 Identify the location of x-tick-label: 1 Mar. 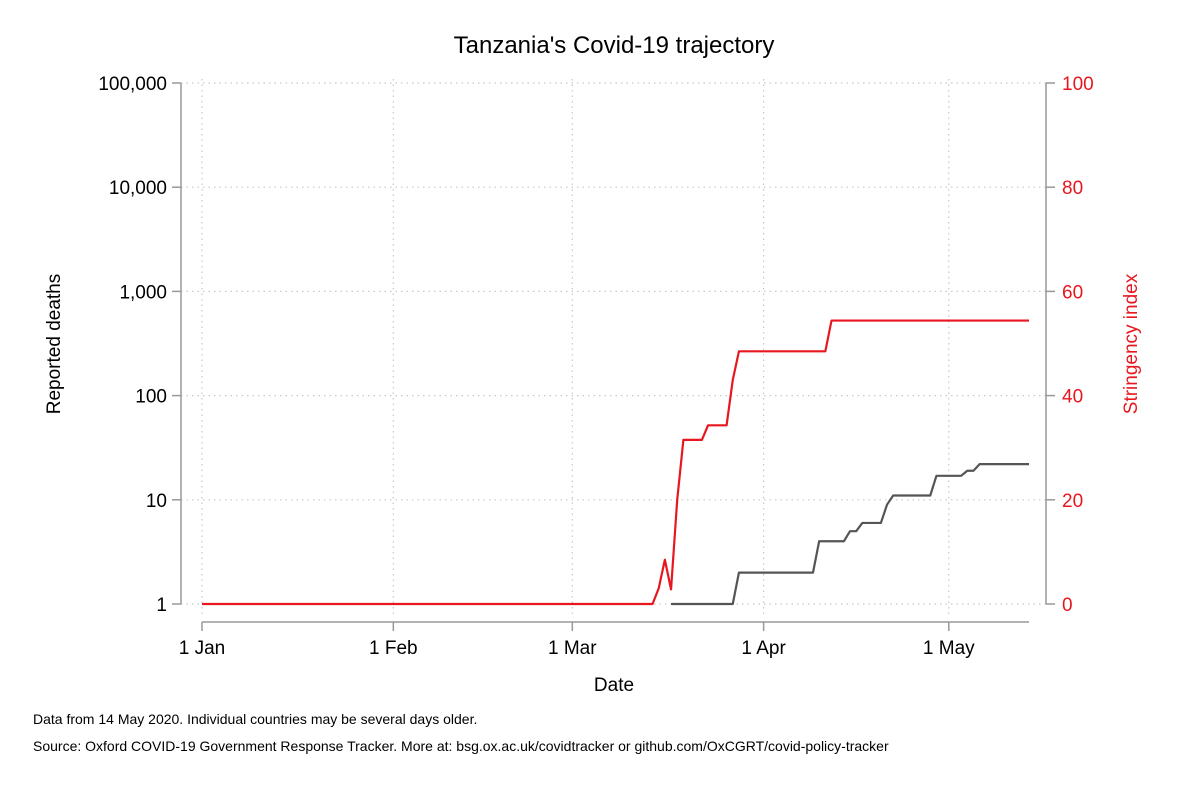
(572, 648).